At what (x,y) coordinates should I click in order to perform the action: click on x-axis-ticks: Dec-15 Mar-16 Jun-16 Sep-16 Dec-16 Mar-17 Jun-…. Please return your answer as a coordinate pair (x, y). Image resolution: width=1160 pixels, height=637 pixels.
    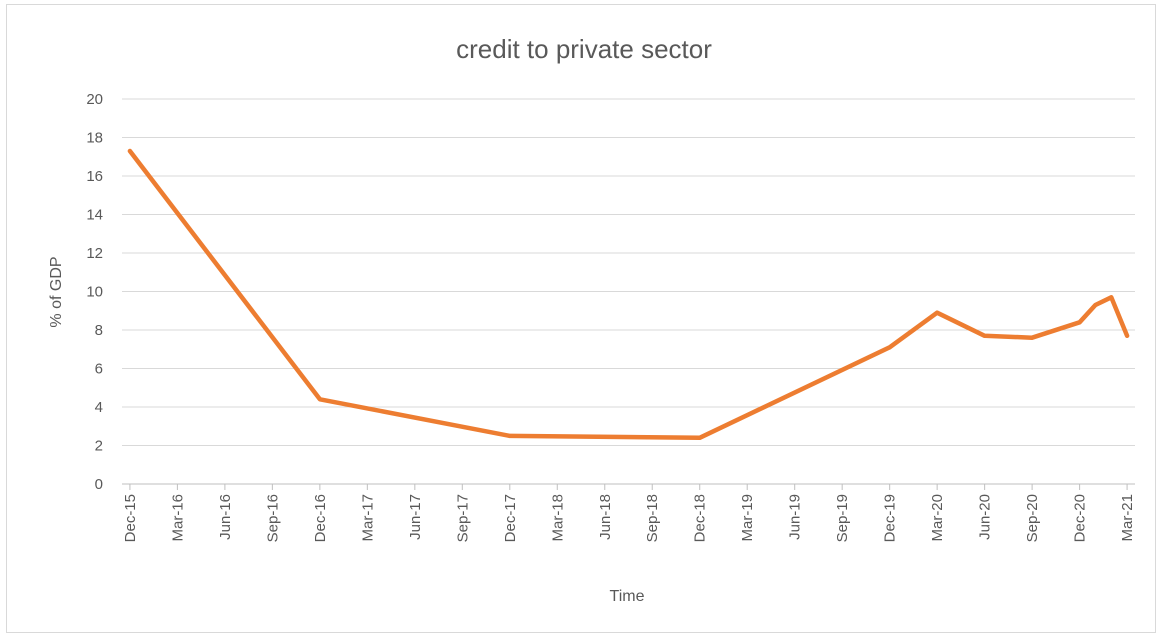
    Looking at the image, I should click on (629, 513).